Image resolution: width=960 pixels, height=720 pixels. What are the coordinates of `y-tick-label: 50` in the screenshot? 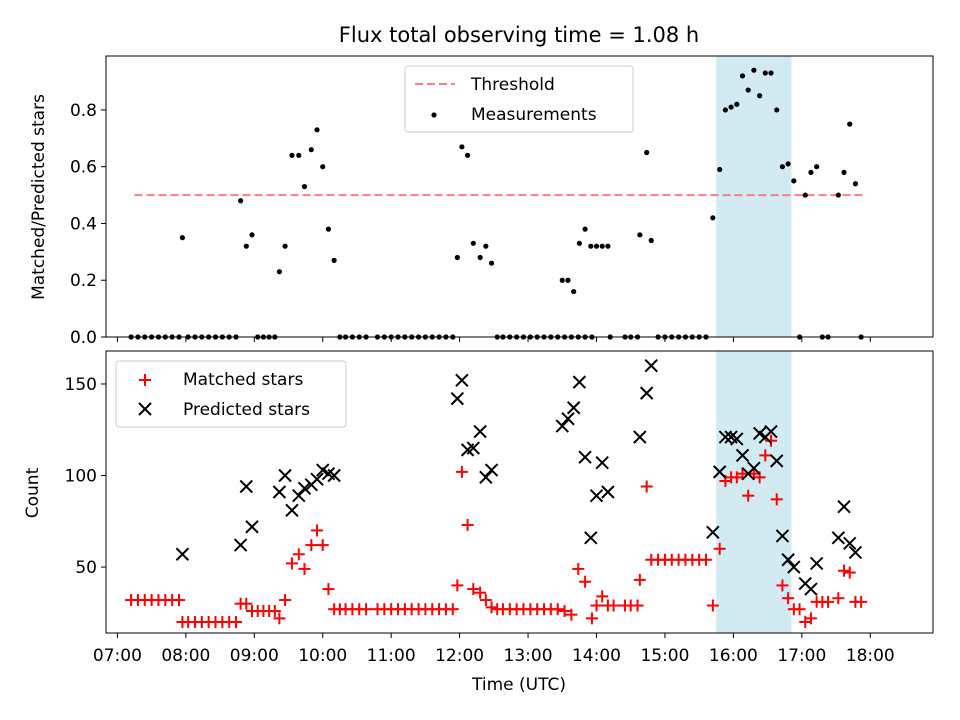 It's located at (86, 568).